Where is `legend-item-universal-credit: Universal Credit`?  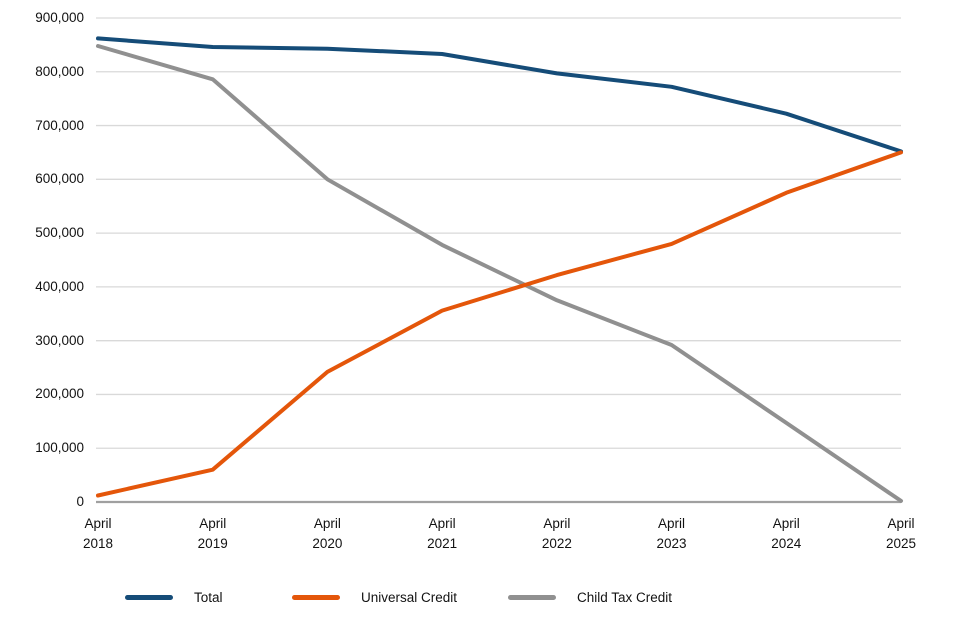 legend-item-universal-credit: Universal Credit is located at coordinates (374, 597).